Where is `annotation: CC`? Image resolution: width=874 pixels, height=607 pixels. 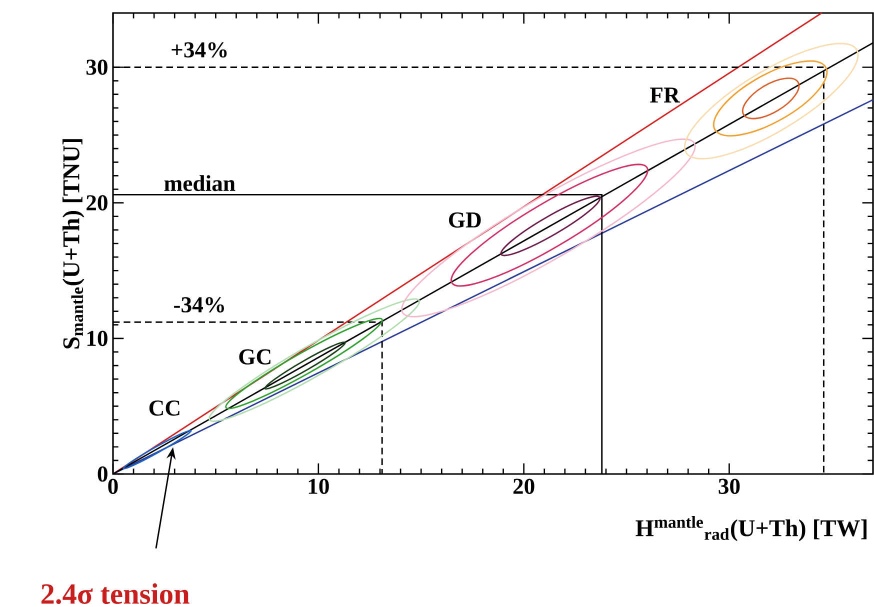
annotation: CC is located at coordinates (164, 408).